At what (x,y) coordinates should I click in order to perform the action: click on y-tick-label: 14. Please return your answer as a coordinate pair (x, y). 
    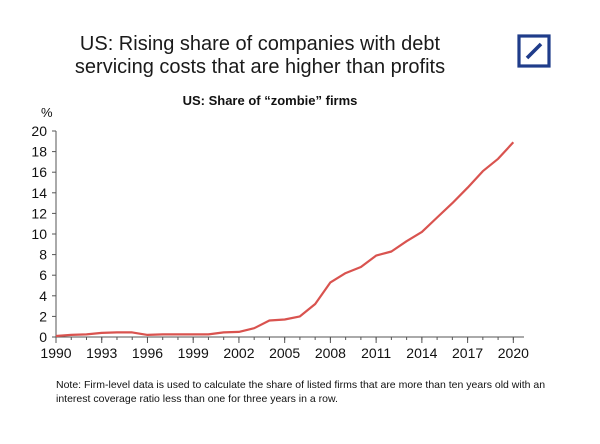
    Looking at the image, I should click on (39, 193).